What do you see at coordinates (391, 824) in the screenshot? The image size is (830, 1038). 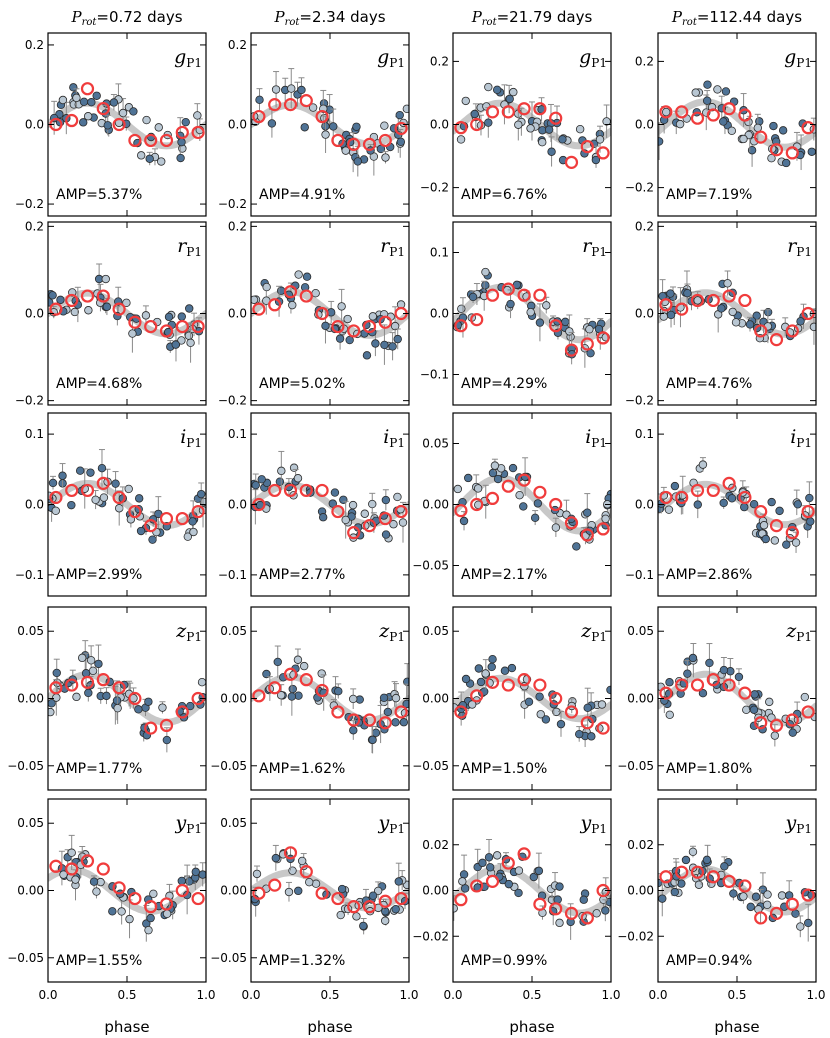 I see `band-label: yP1` at bounding box center [391, 824].